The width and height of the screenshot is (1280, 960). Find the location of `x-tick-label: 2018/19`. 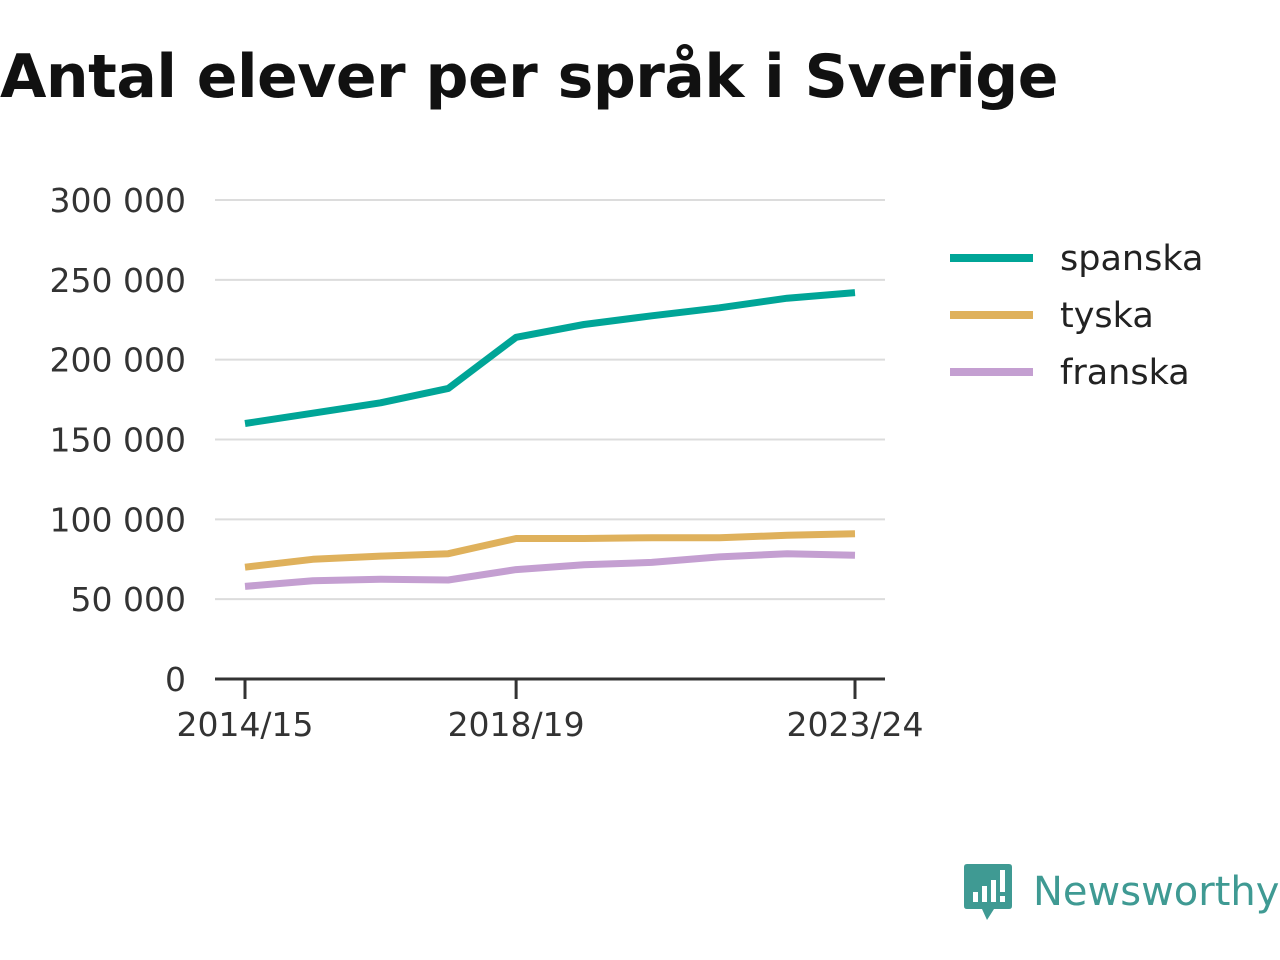

x-tick-label: 2018/19 is located at coordinates (516, 724).